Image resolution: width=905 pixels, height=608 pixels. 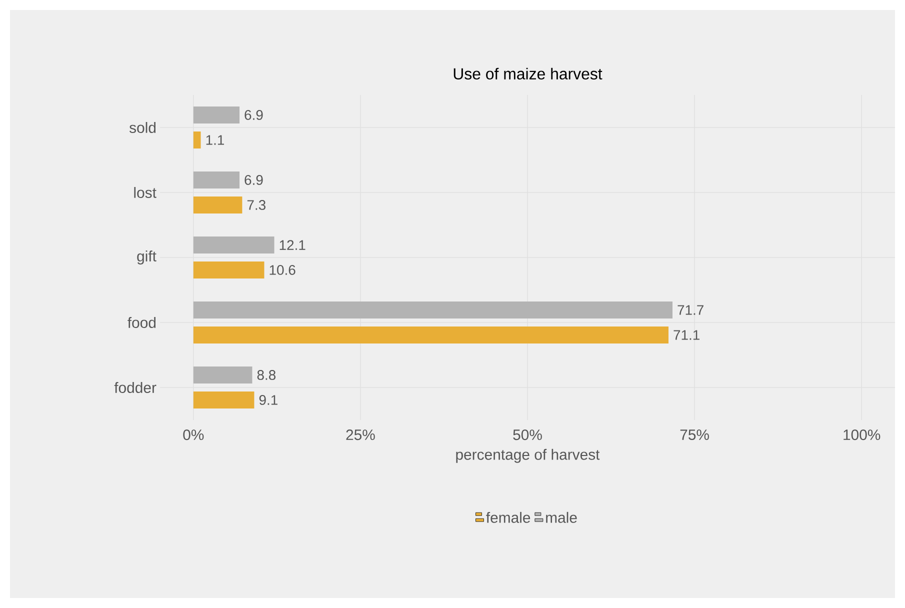 What do you see at coordinates (256, 205) in the screenshot?
I see `data-label: 7.3` at bounding box center [256, 205].